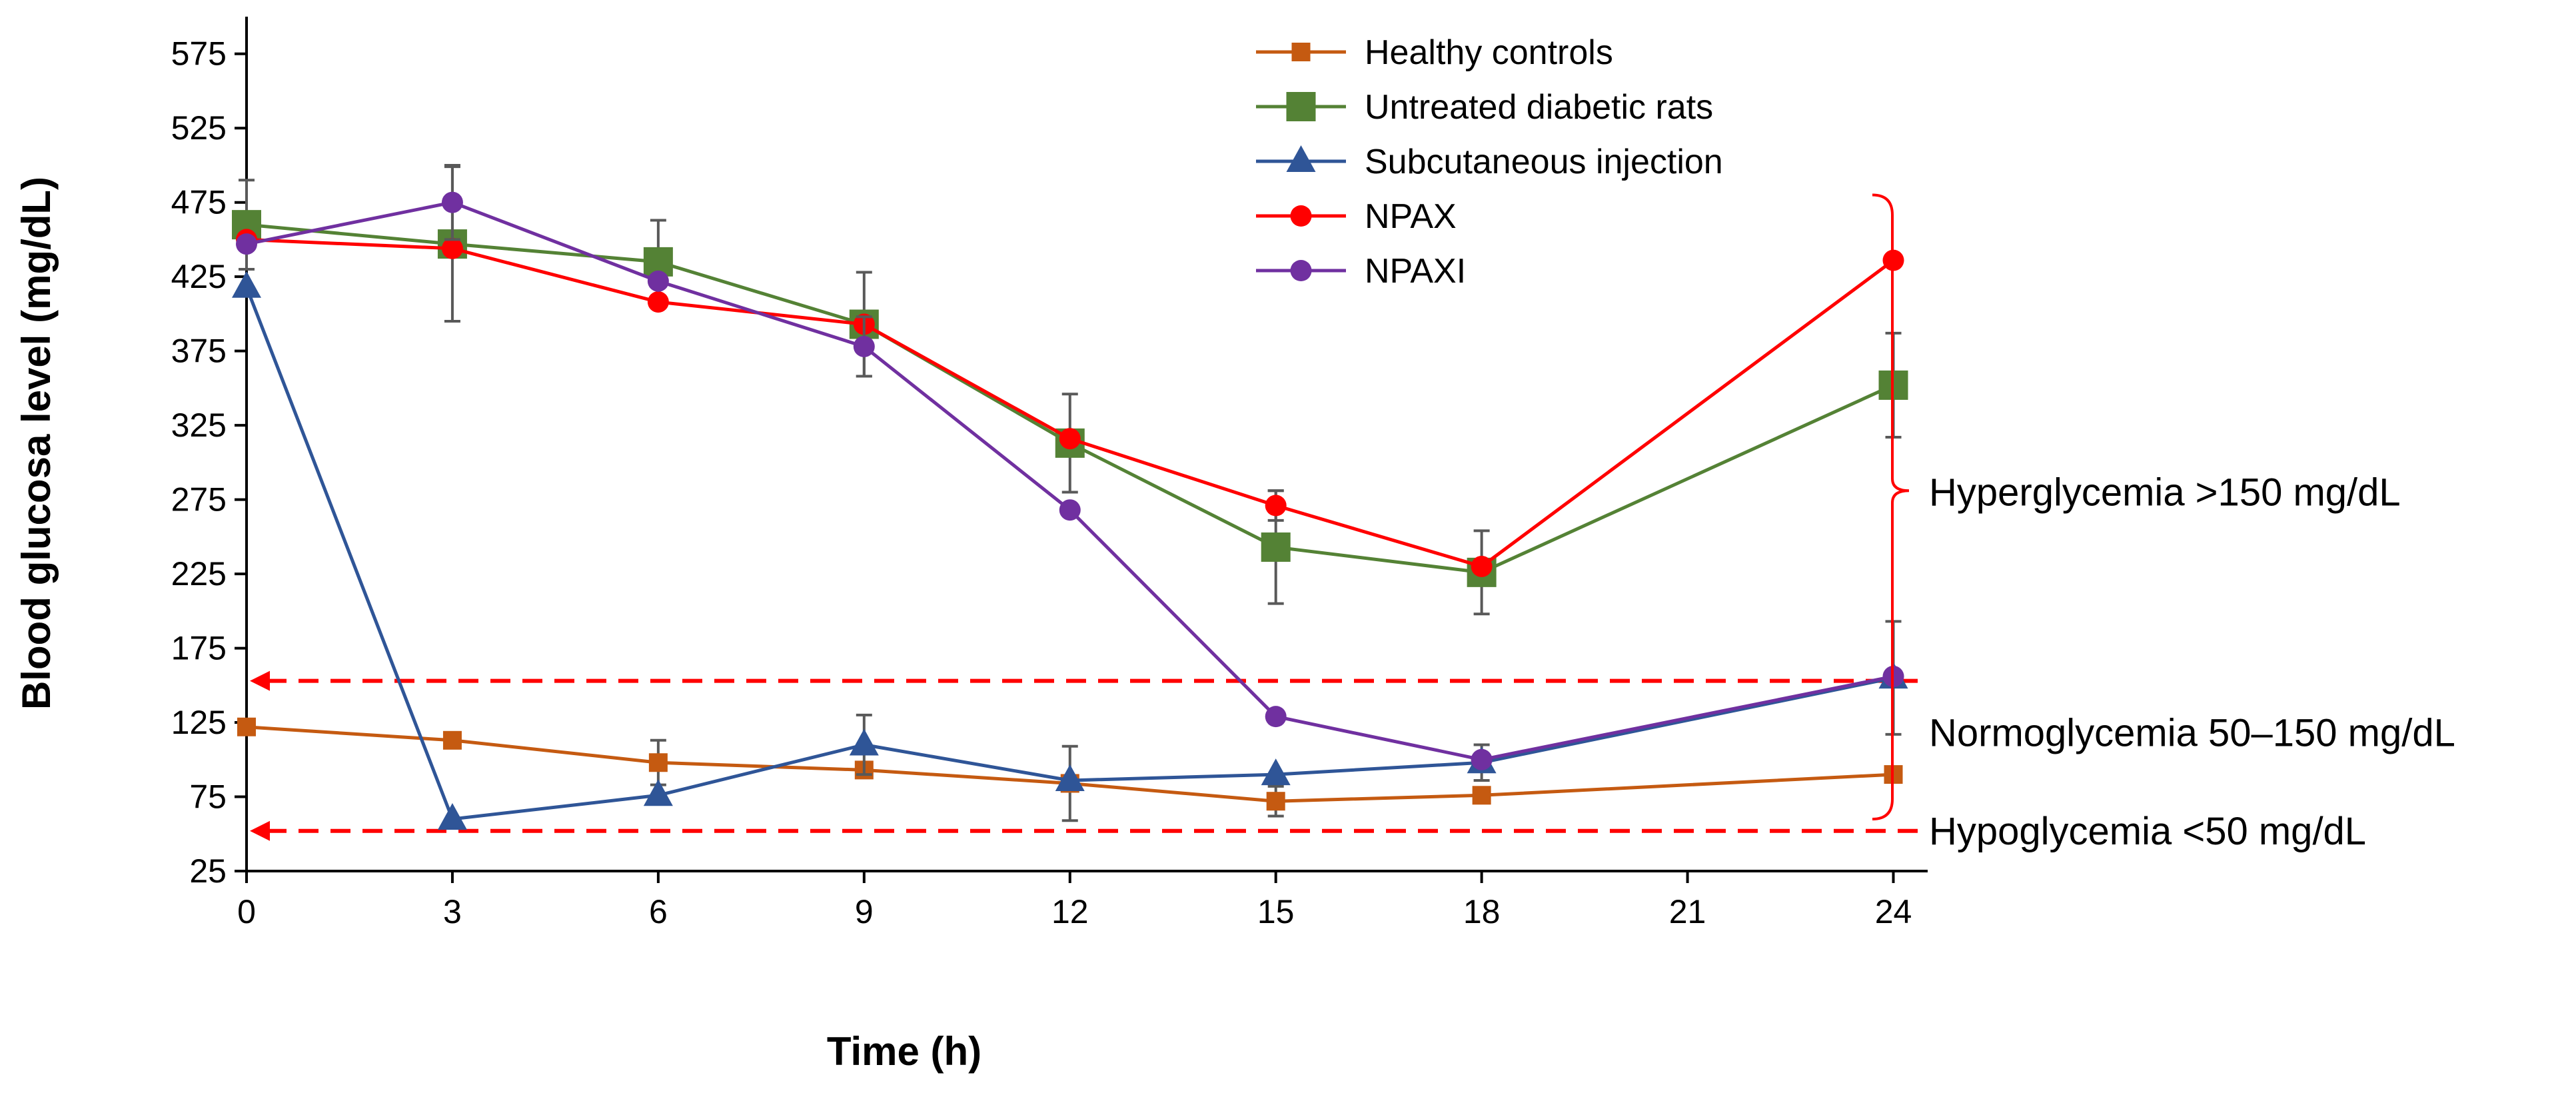 This screenshot has width=2576, height=1093. Describe the element at coordinates (199, 648) in the screenshot. I see `y-tick-label: 175` at that location.